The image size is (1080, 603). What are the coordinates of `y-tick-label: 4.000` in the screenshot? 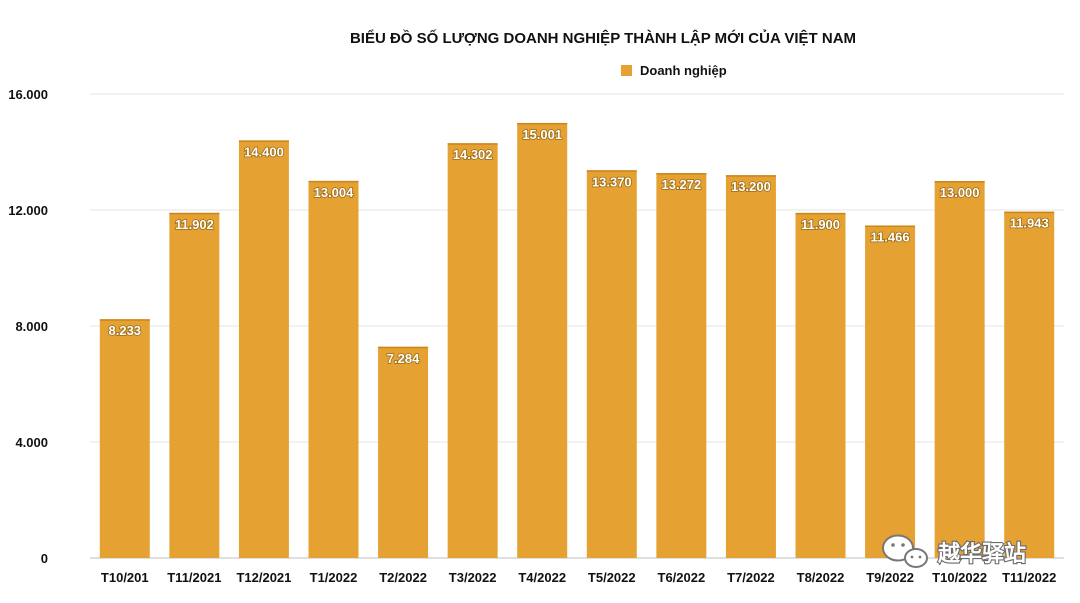 It's located at (31, 442).